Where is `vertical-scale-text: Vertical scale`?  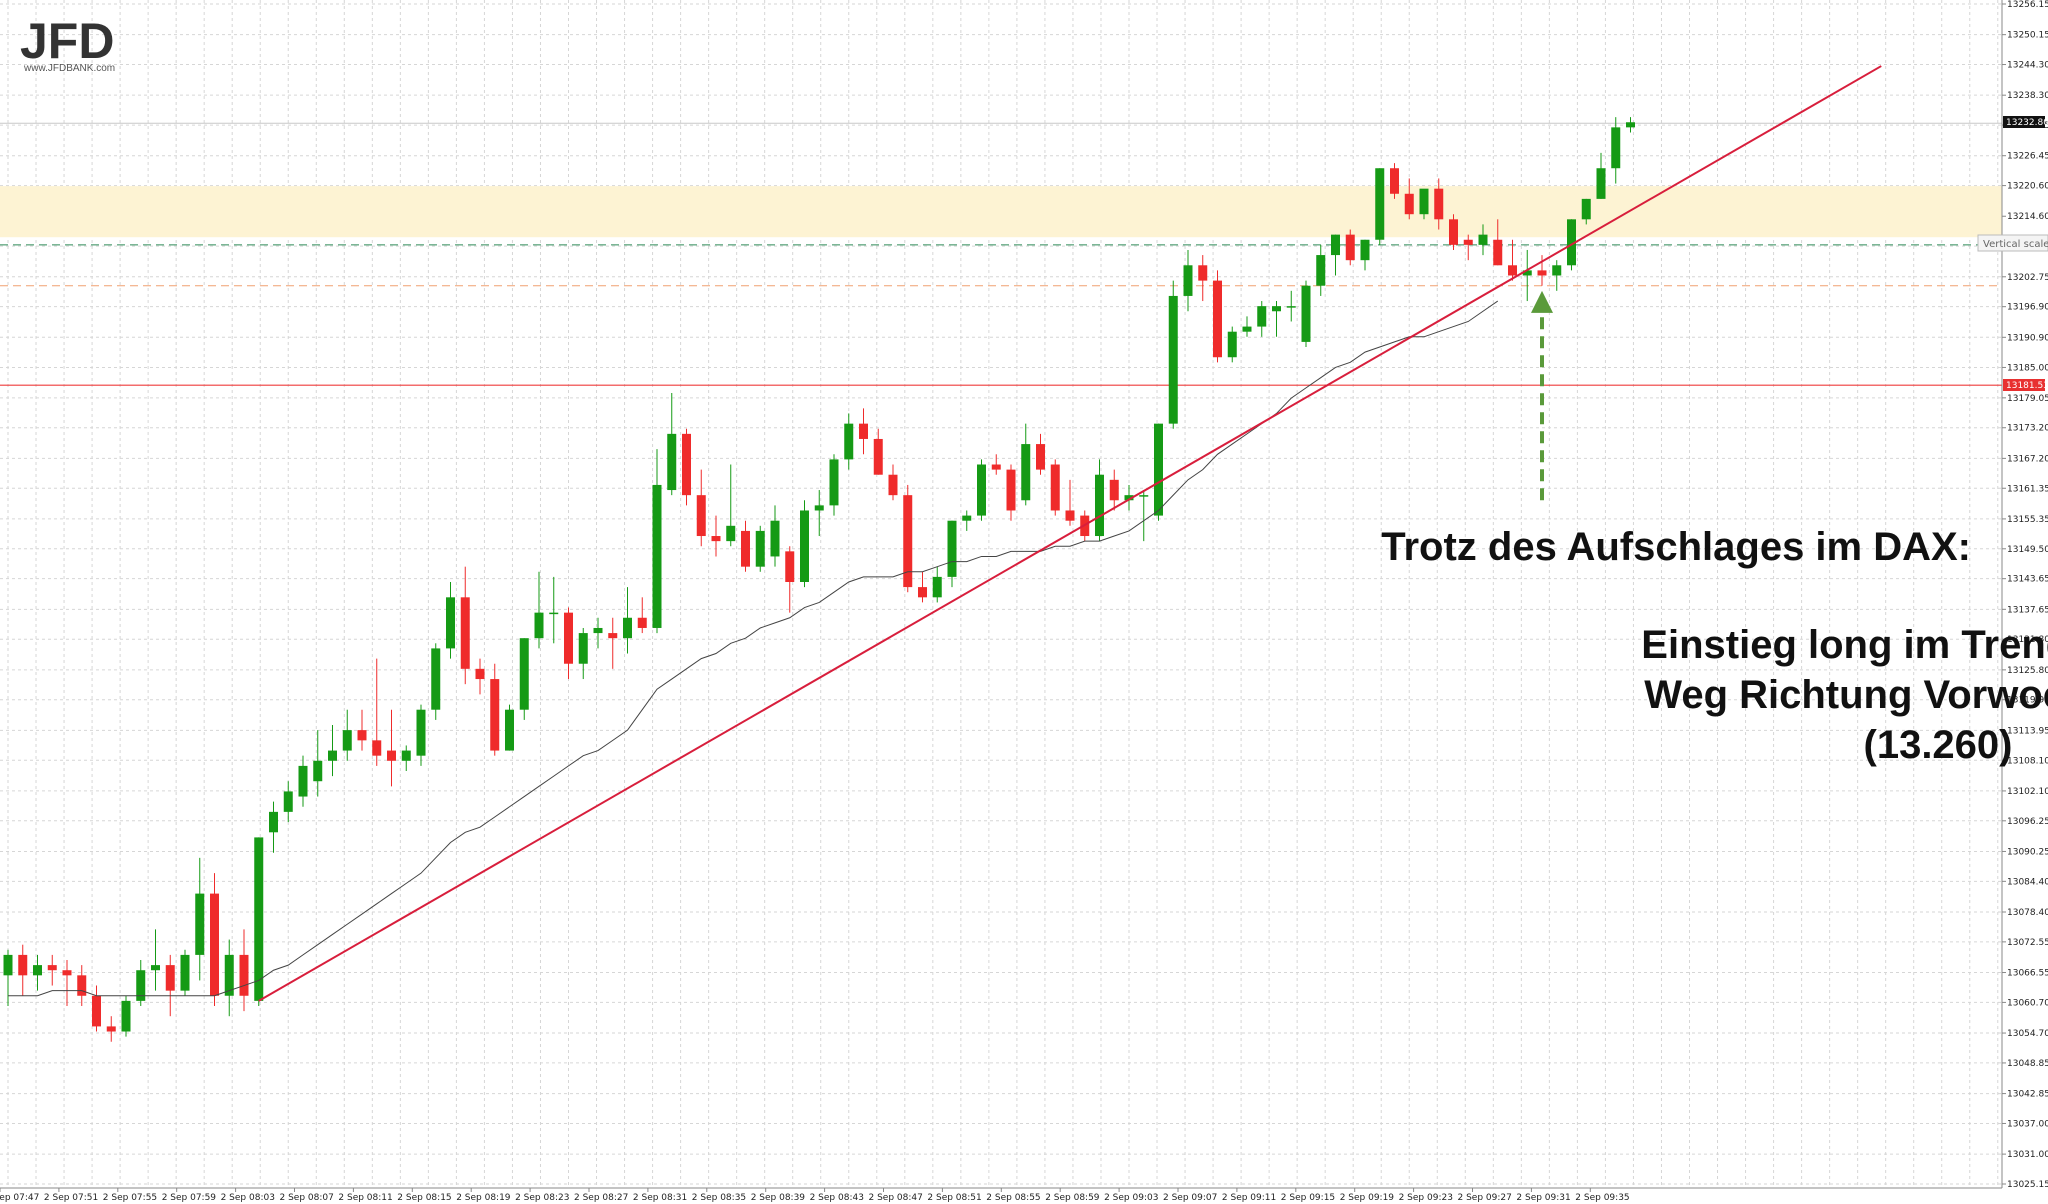 vertical-scale-text: Vertical scale is located at coordinates (2015, 244).